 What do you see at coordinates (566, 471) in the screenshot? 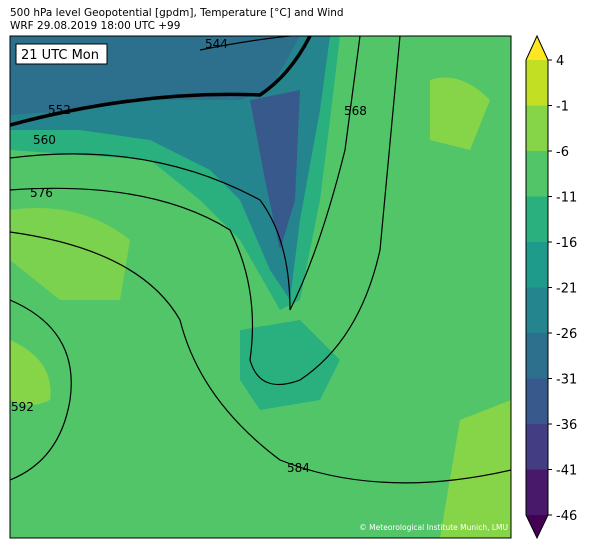
I see `colorbar-tick-label: -41` at bounding box center [566, 471].